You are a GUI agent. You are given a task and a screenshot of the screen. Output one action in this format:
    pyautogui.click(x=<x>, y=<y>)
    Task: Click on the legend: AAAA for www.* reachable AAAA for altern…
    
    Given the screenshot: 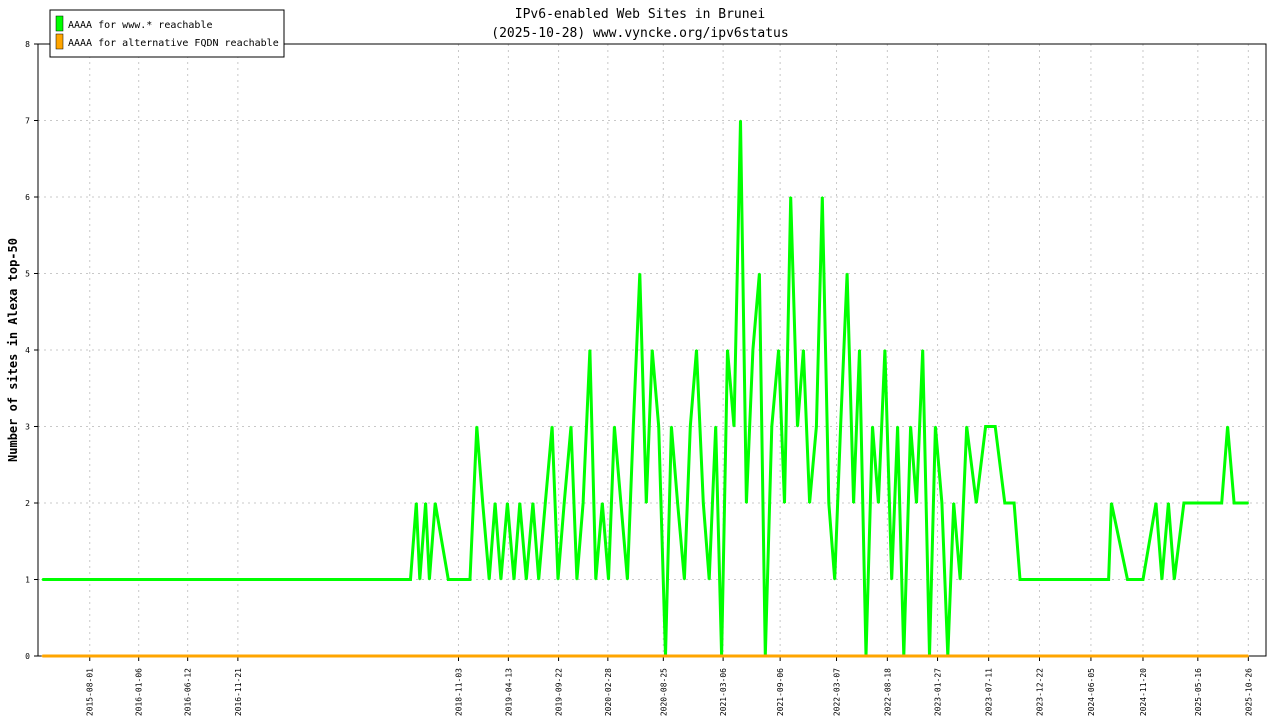 What is the action you would take?
    pyautogui.click(x=167, y=33)
    